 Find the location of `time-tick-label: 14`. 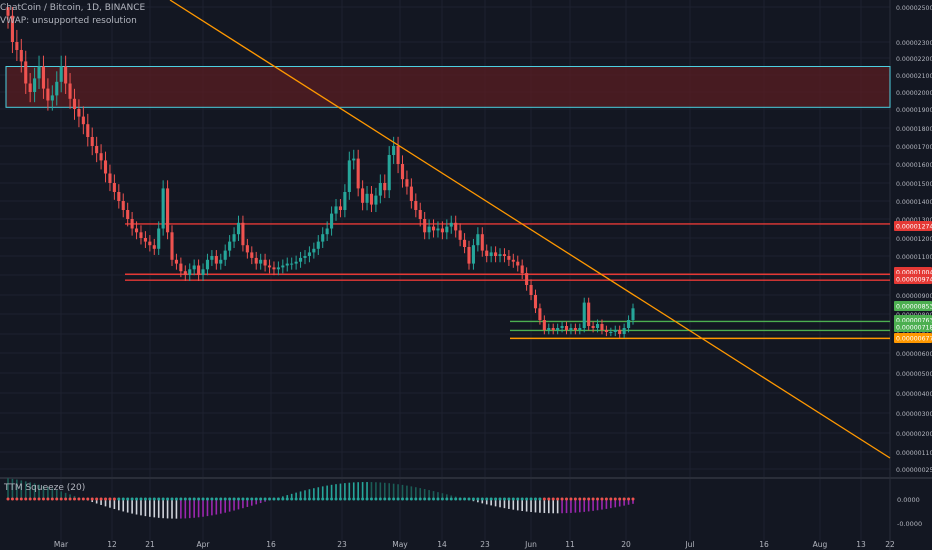

time-tick-label: 14 is located at coordinates (442, 544).